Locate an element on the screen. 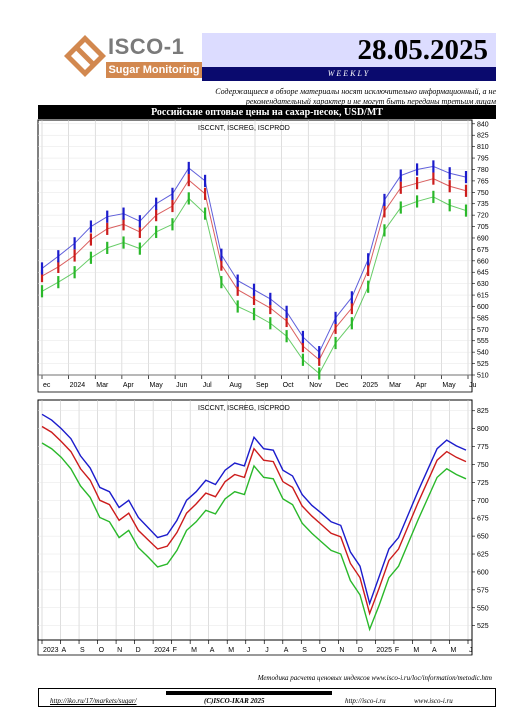 This screenshot has height=726, width=512. y-tick-label: 810 is located at coordinates (483, 147).